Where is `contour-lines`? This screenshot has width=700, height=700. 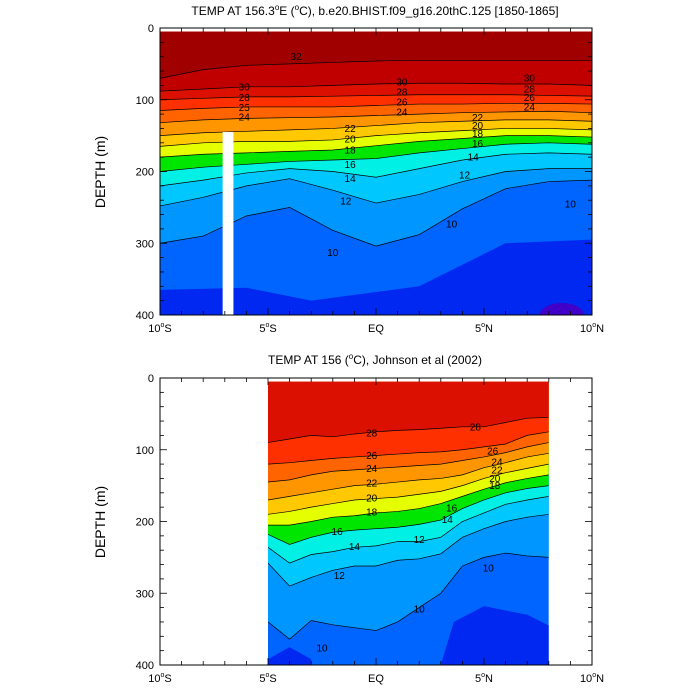
contour-lines is located at coordinates (408, 528).